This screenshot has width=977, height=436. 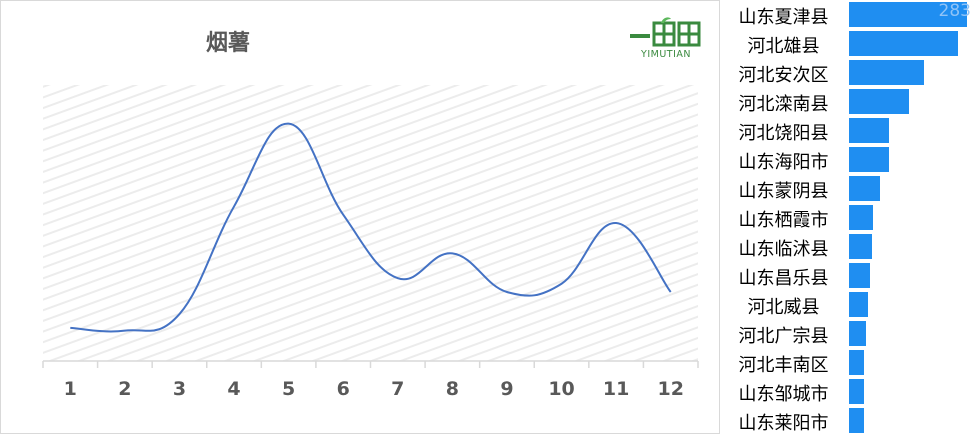 What do you see at coordinates (783, 17) in the screenshot?
I see `ranking-region-label: 山东夏津县` at bounding box center [783, 17].